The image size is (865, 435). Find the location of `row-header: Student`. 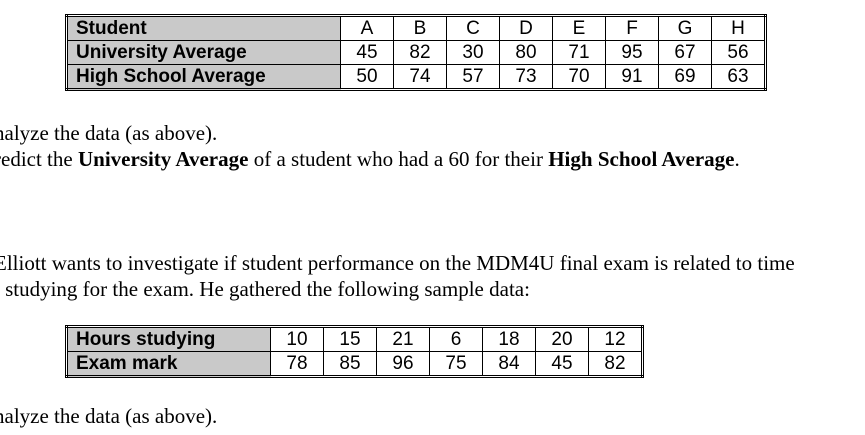

row-header: Student is located at coordinates (203, 28).